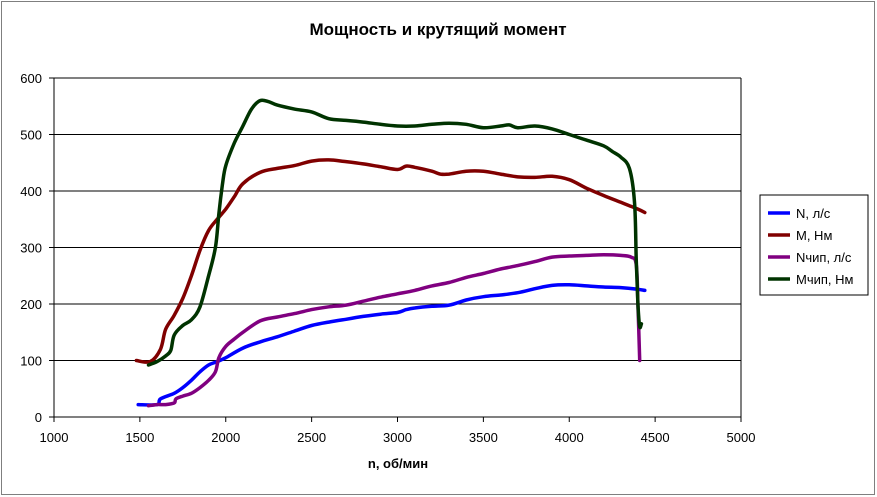  I want to click on x-tick-label-2500: 2500, so click(311, 437).